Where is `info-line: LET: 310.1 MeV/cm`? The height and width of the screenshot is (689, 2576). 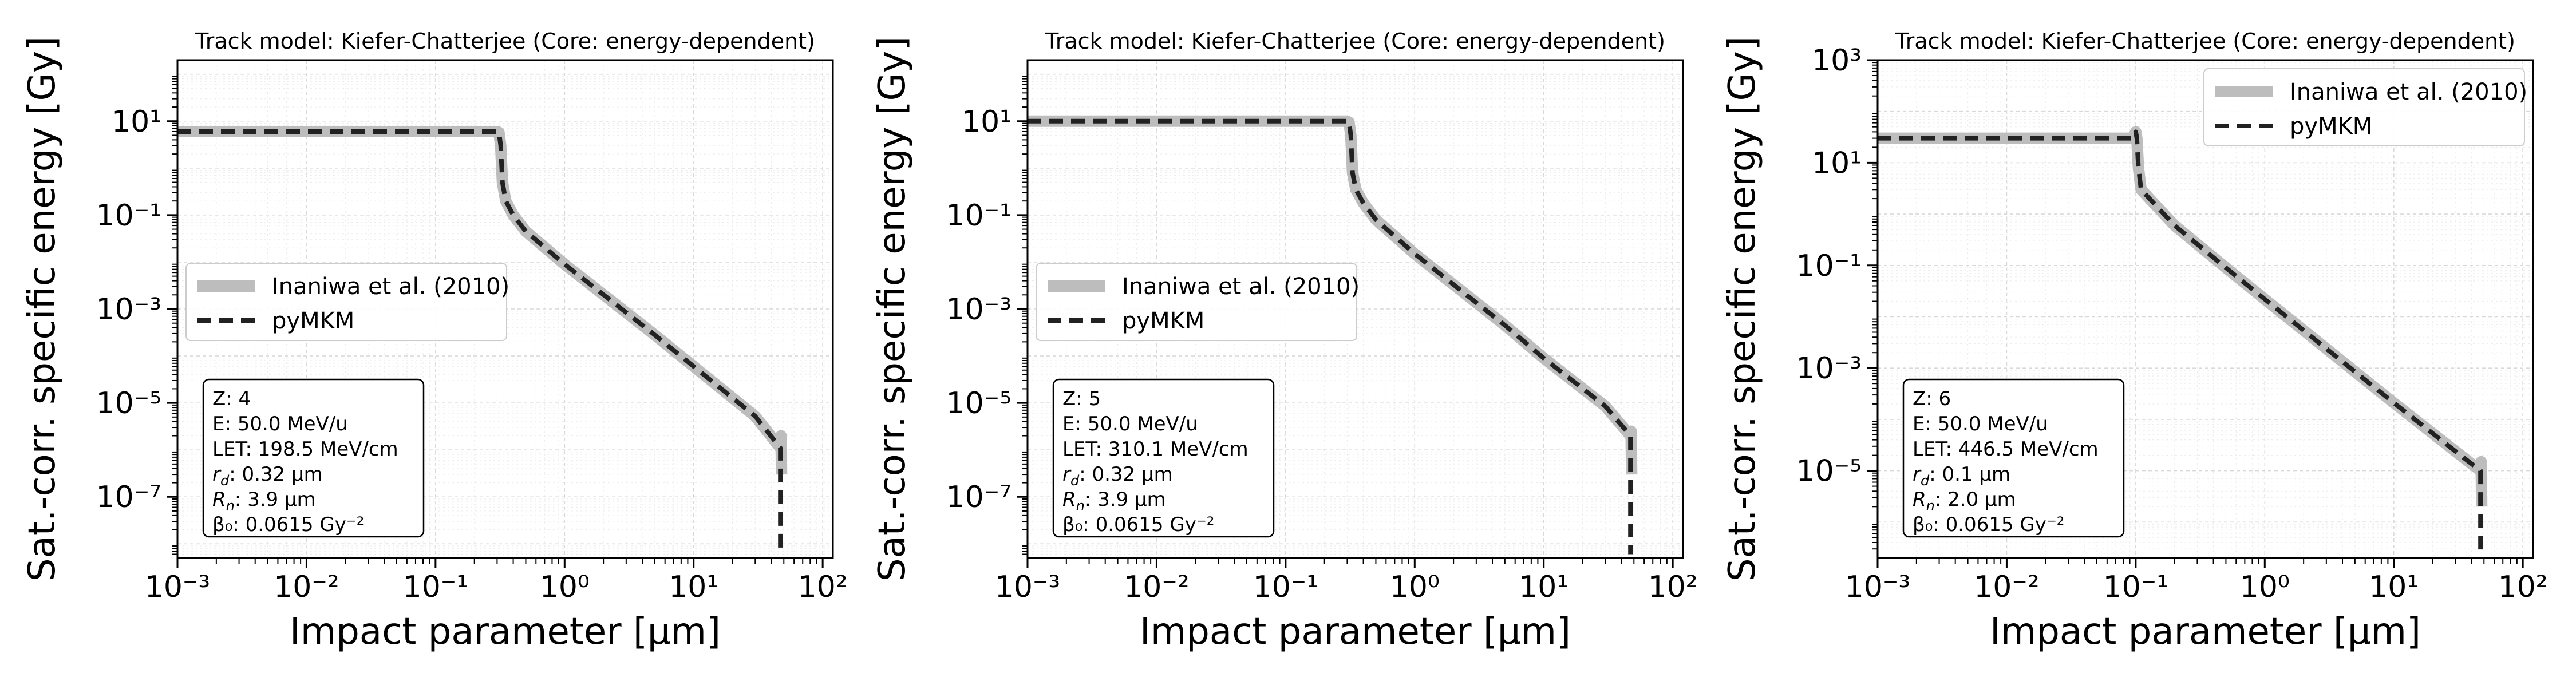 info-line: LET: 310.1 MeV/cm is located at coordinates (1155, 449).